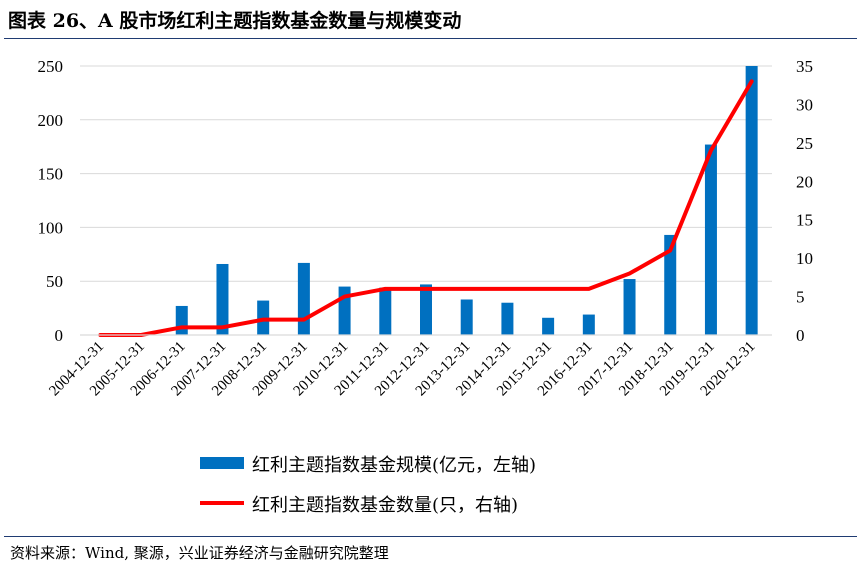 This screenshot has width=861, height=574. What do you see at coordinates (804, 201) in the screenshot?
I see `y-right-tick-labels: 0 5 10 15 20 25 30 35` at bounding box center [804, 201].